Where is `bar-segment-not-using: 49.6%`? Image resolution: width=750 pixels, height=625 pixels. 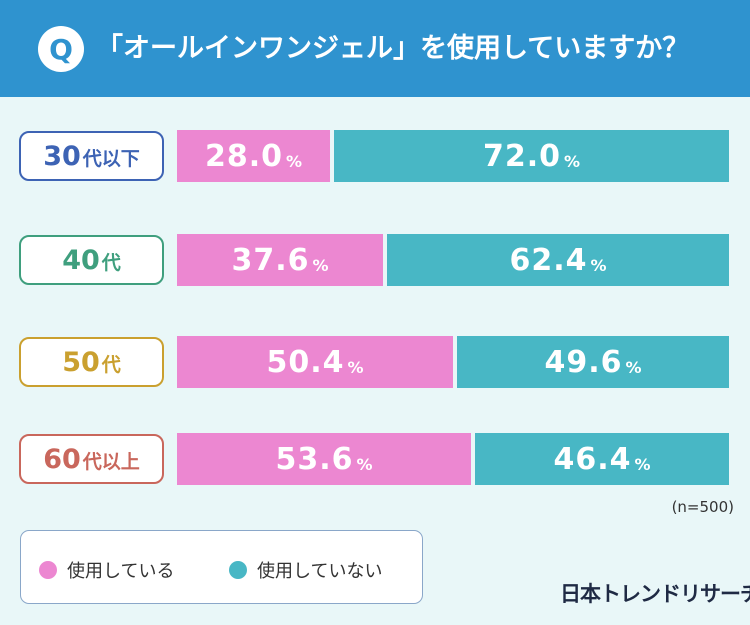
bar-segment-not-using: 49.6% is located at coordinates (593, 362).